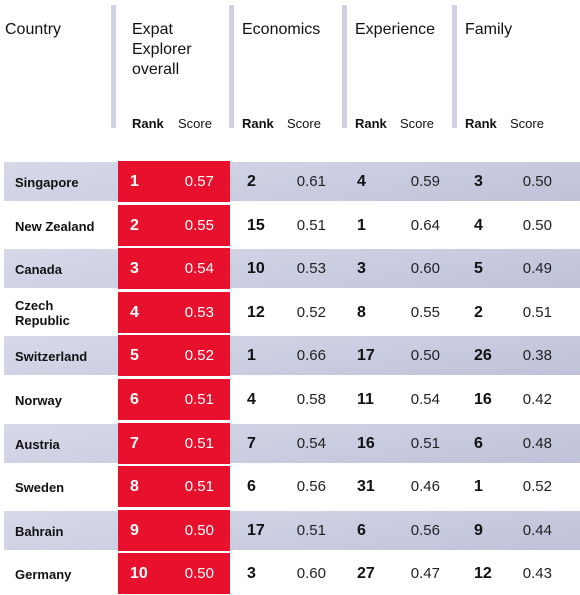 The image size is (580, 595). Describe the element at coordinates (425, 181) in the screenshot. I see `experience-score: 0.59` at that location.